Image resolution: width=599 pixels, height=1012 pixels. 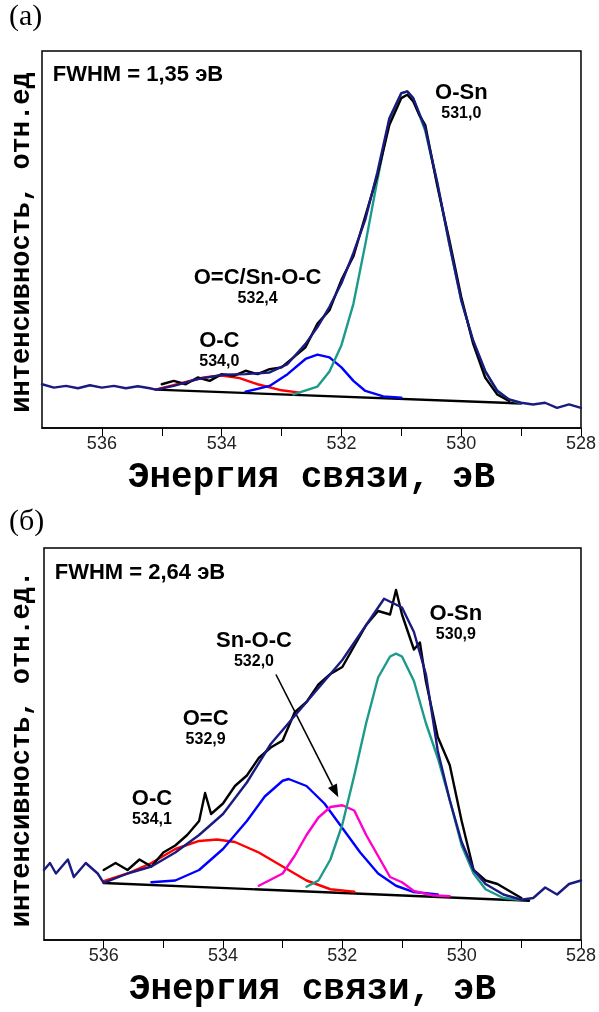 What do you see at coordinates (461, 100) in the screenshot?
I see `annotation: O-Sn 531,0` at bounding box center [461, 100].